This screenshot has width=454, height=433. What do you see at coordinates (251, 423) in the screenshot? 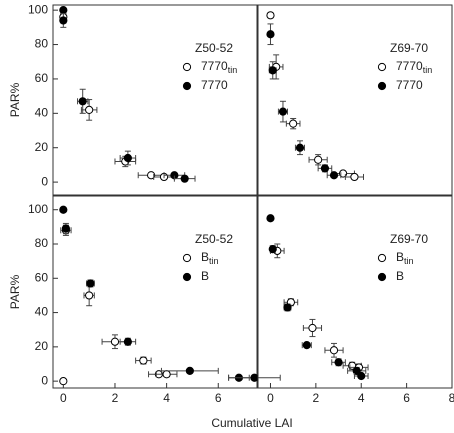
I see `x-axis-label: Cumulative LAI` at bounding box center [251, 423].